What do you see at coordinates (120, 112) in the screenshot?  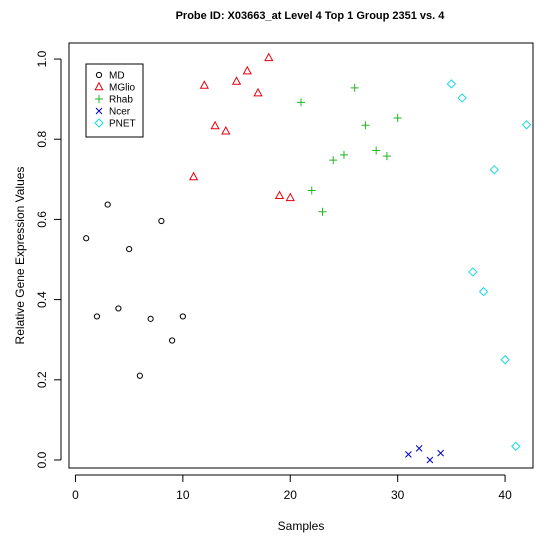 I see `legend-label-ncer: Ncer` at bounding box center [120, 112].